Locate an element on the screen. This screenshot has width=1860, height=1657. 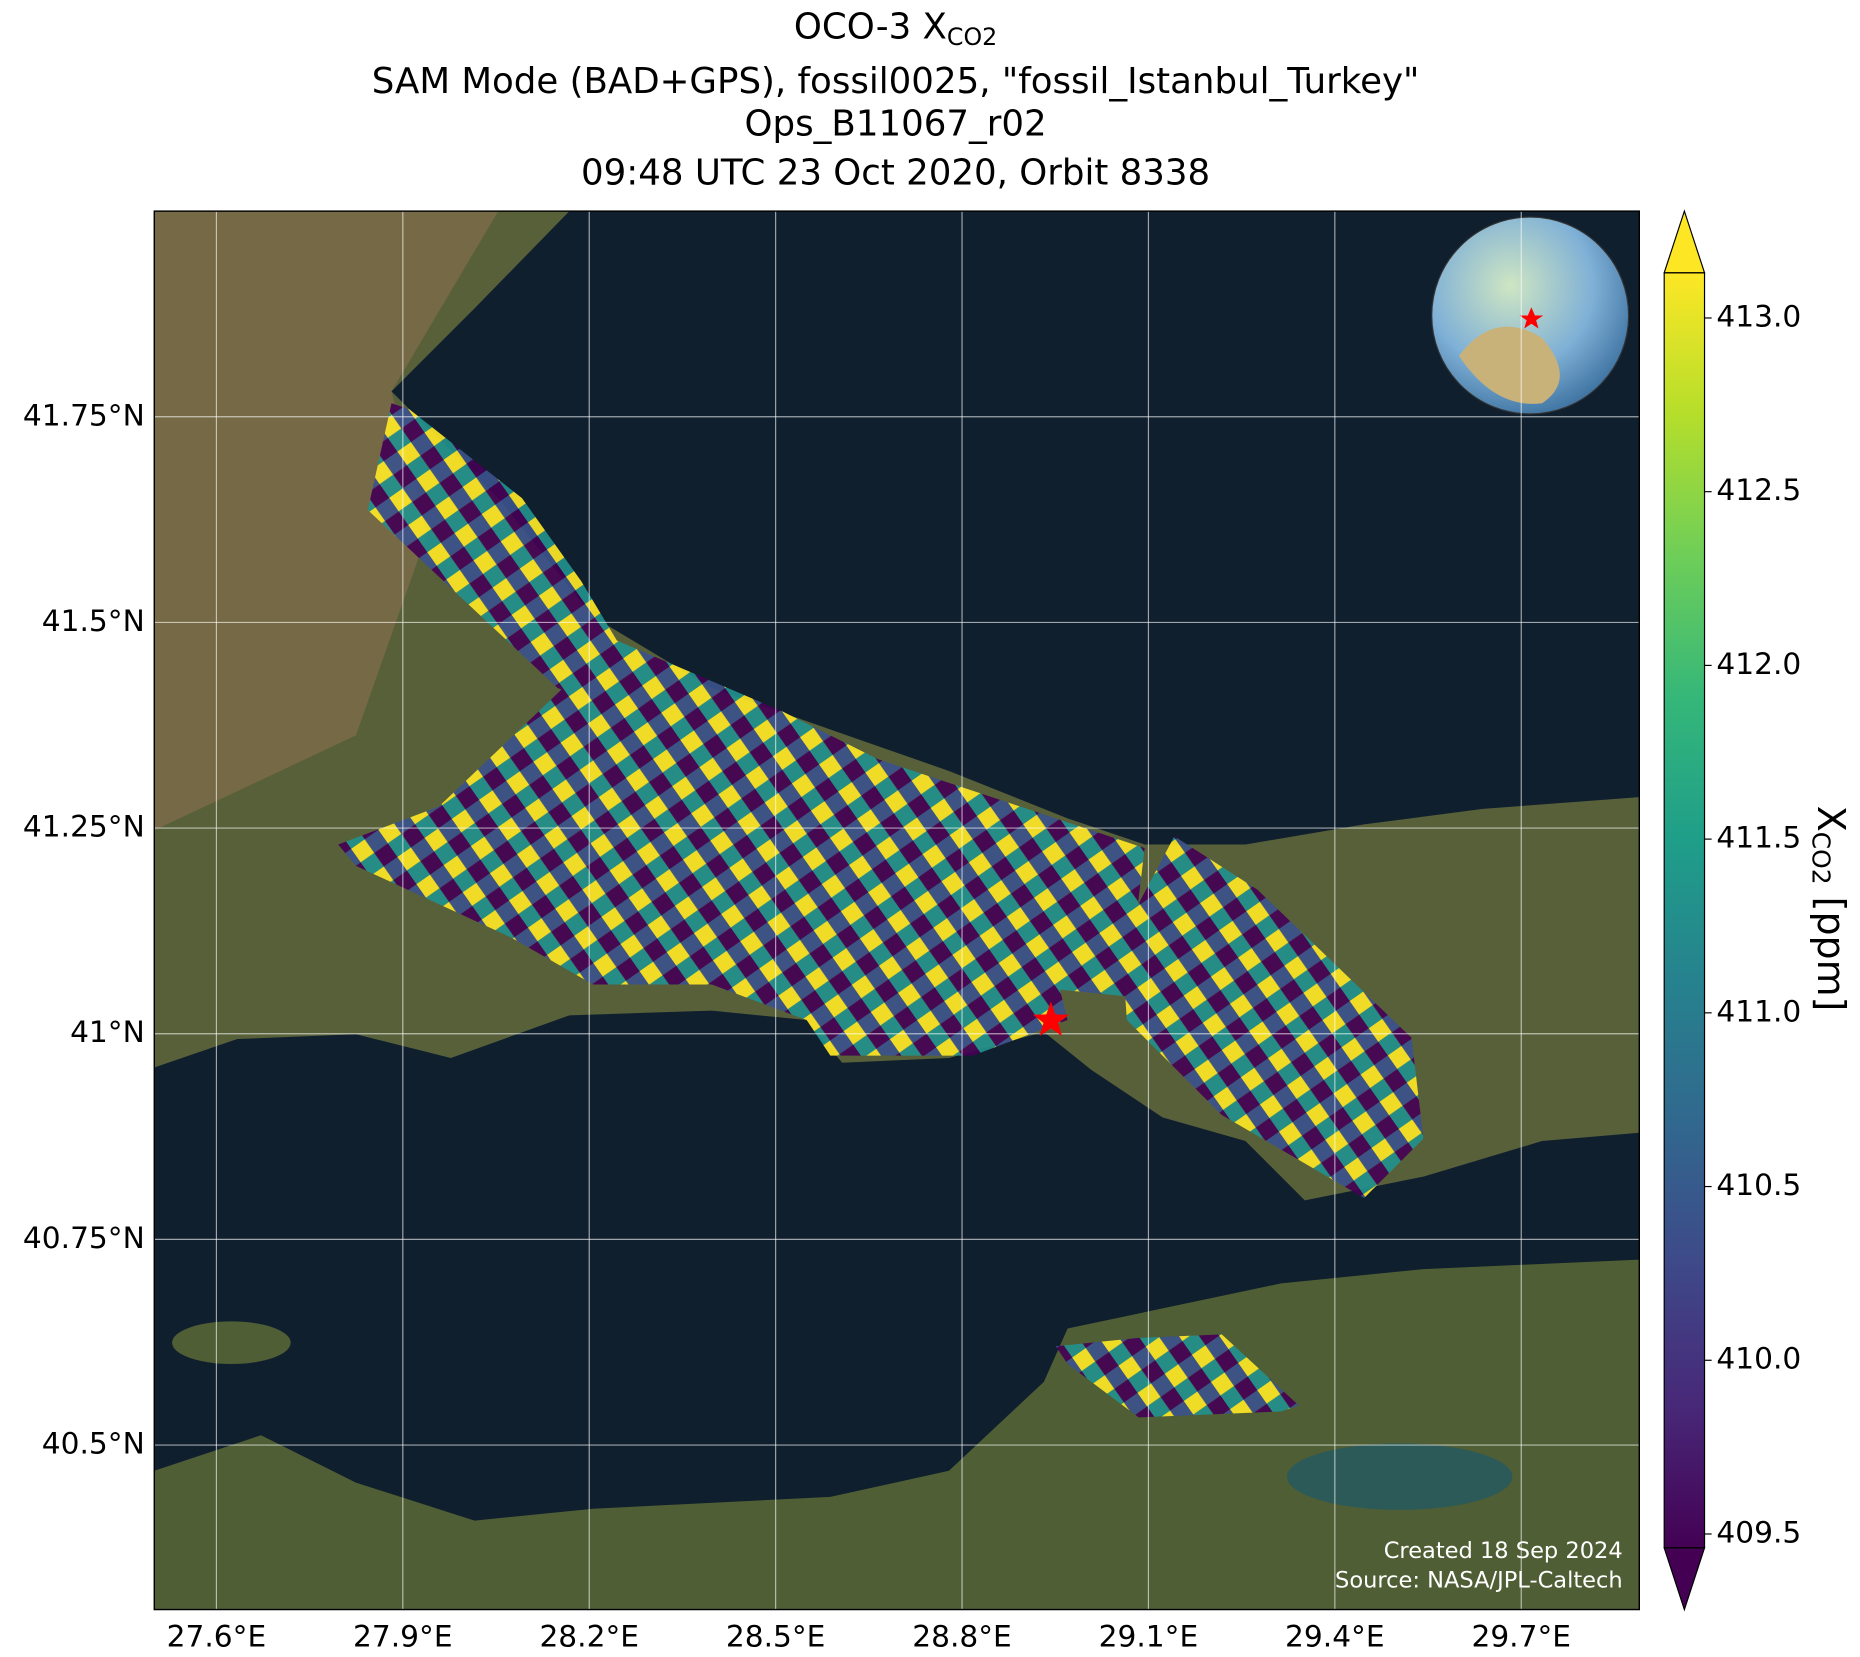
target-marker is located at coordinates (1050, 1018).